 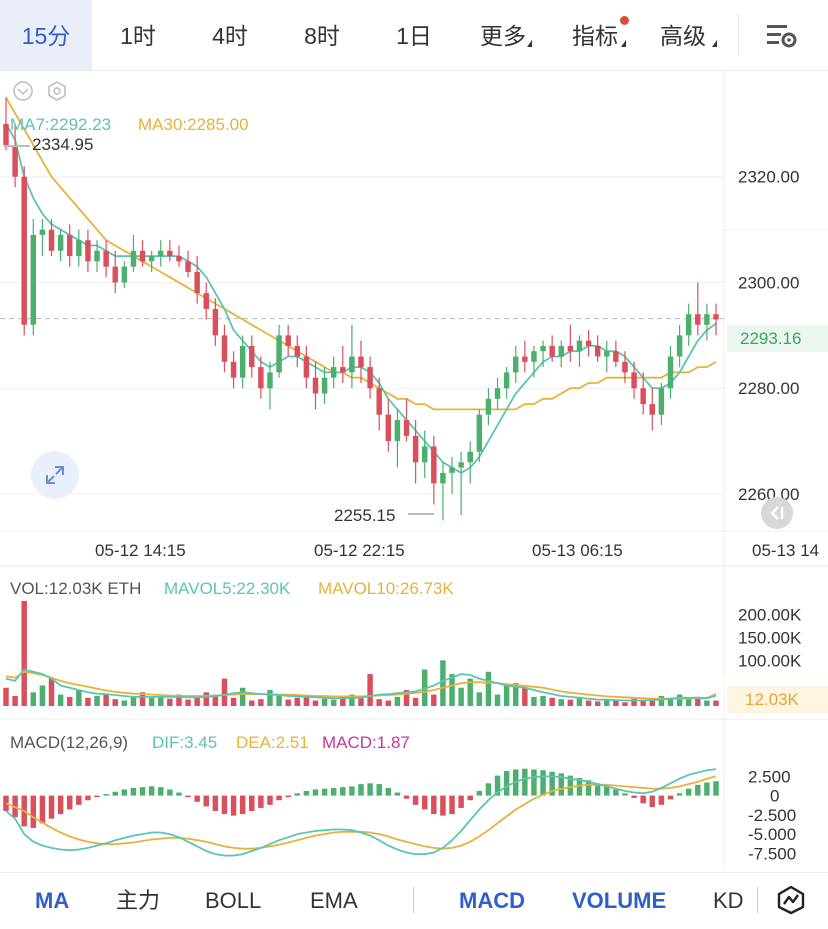 I want to click on time-label: 05-13 14, so click(x=786, y=550).